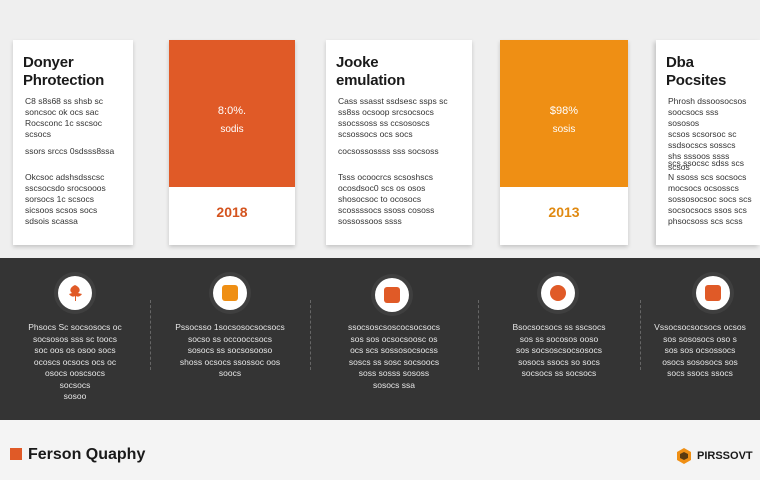  Describe the element at coordinates (696, 71) in the screenshot. I see `card-5-title: Dba Pocsites` at that location.